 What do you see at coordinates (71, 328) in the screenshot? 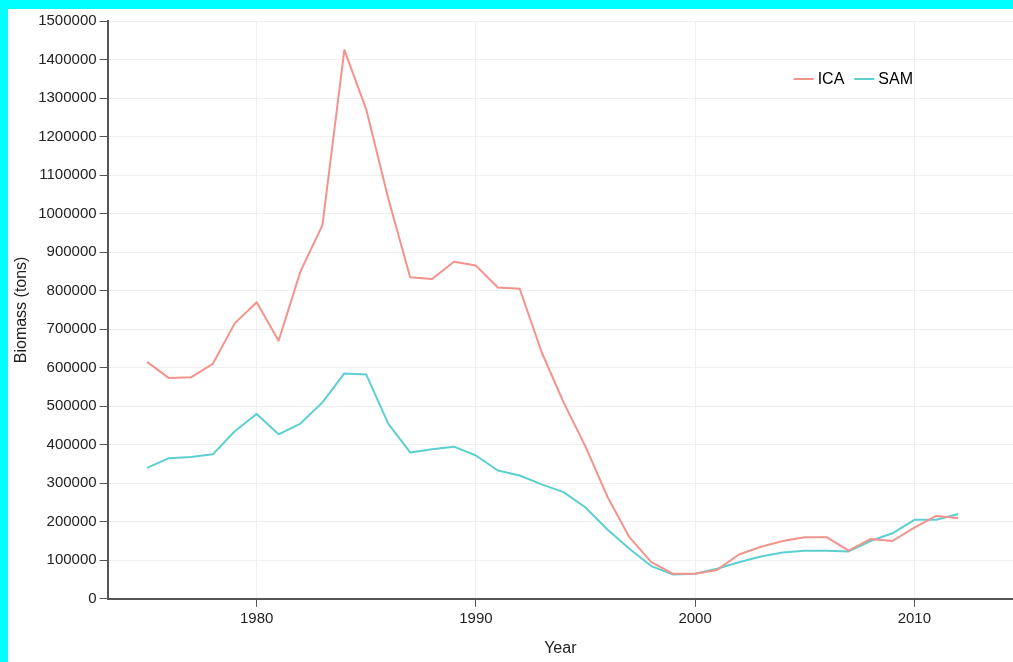
I see `y-tick-label: 700000` at bounding box center [71, 328].